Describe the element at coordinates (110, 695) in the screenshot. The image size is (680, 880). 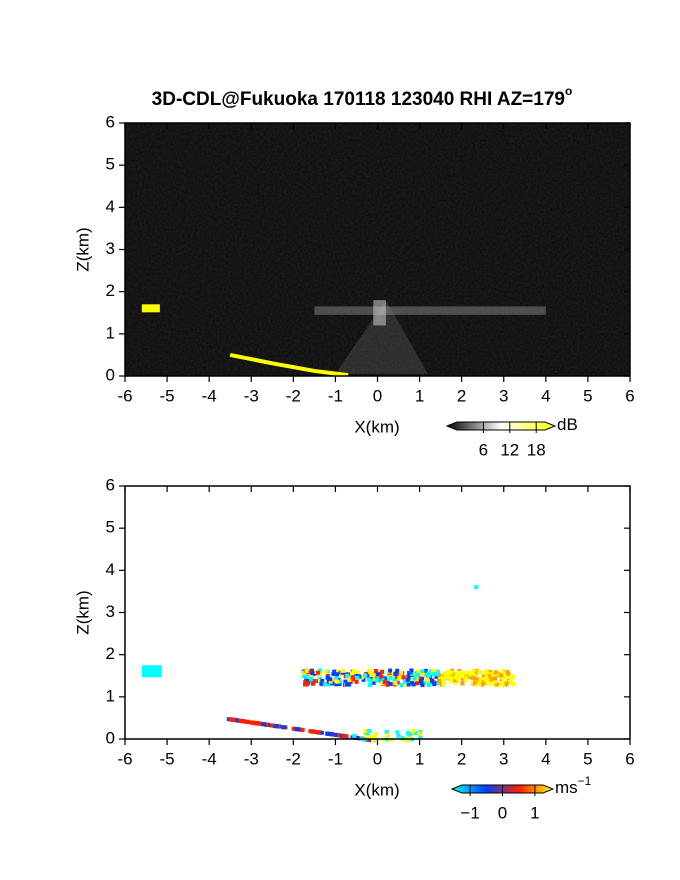
I see `y-tick-label: 1` at that location.